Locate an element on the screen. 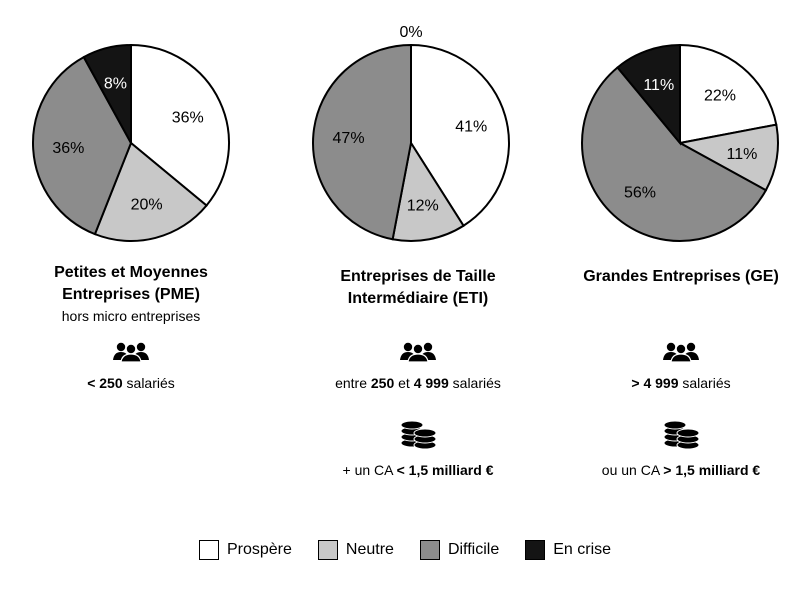  legend-label-prospere: Prospère is located at coordinates (259, 549).